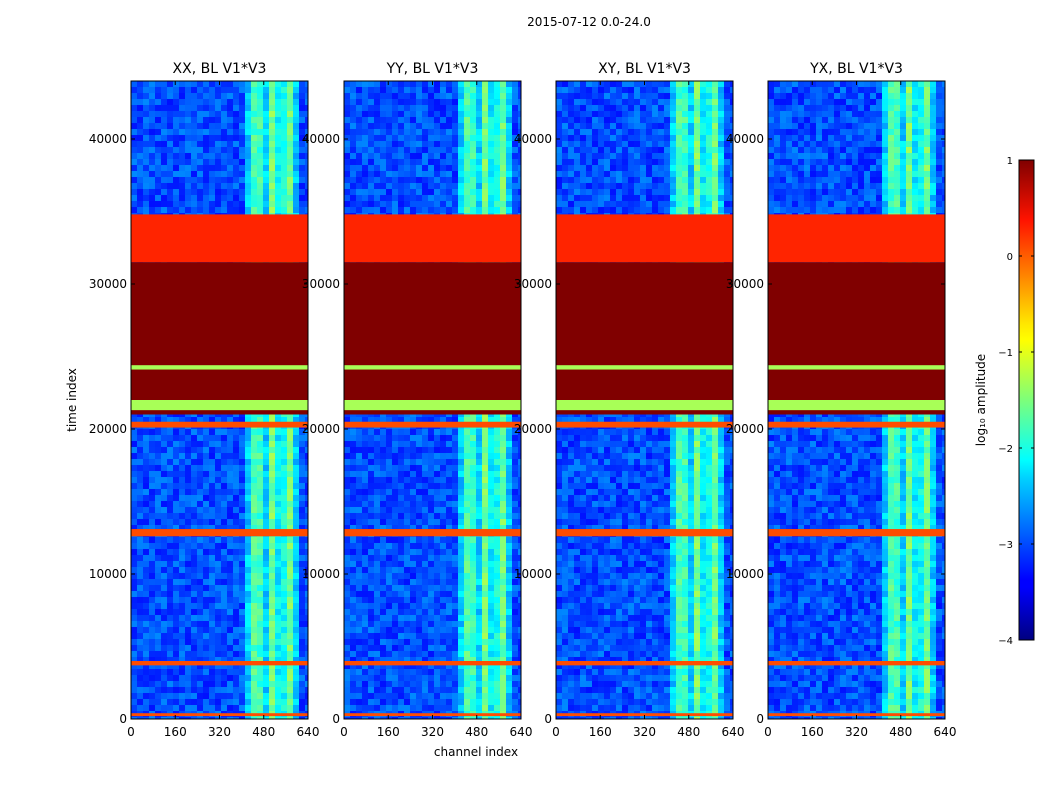 The image size is (1050, 800). Describe the element at coordinates (131, 732) in the screenshot. I see `x-tick-label: 0` at that location.